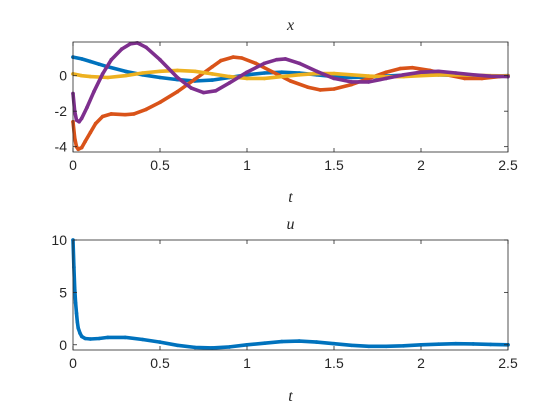  I want to click on x-tick-label: 1.5, so click(334, 165).